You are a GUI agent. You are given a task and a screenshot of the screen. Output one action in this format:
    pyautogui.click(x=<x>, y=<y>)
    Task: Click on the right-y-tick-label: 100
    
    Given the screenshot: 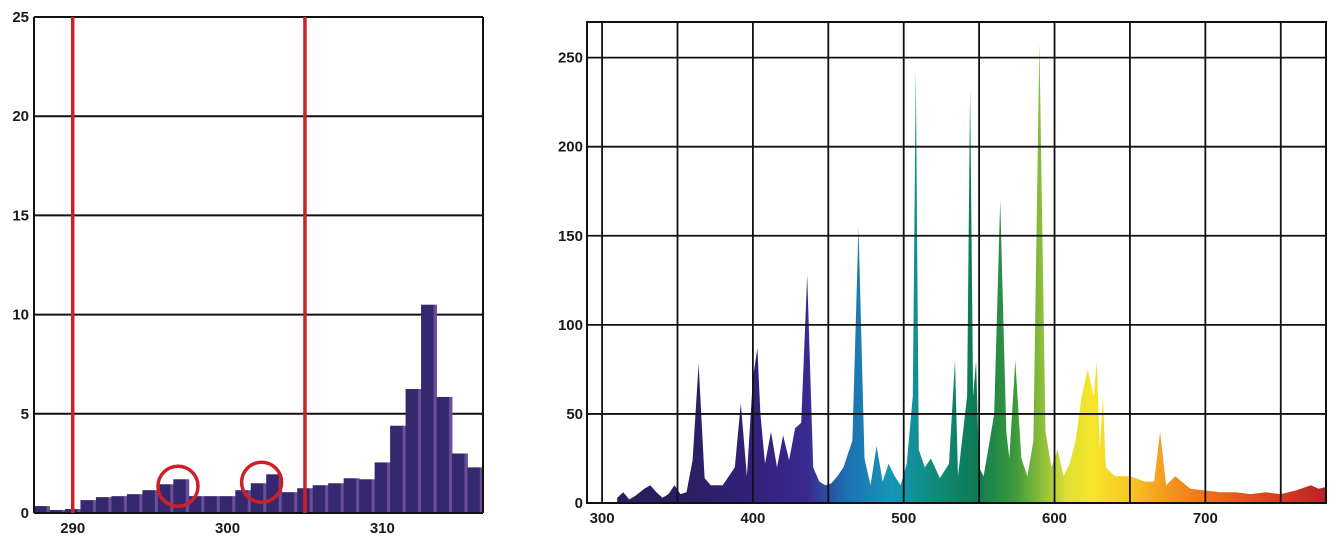 What is the action you would take?
    pyautogui.click(x=570, y=325)
    